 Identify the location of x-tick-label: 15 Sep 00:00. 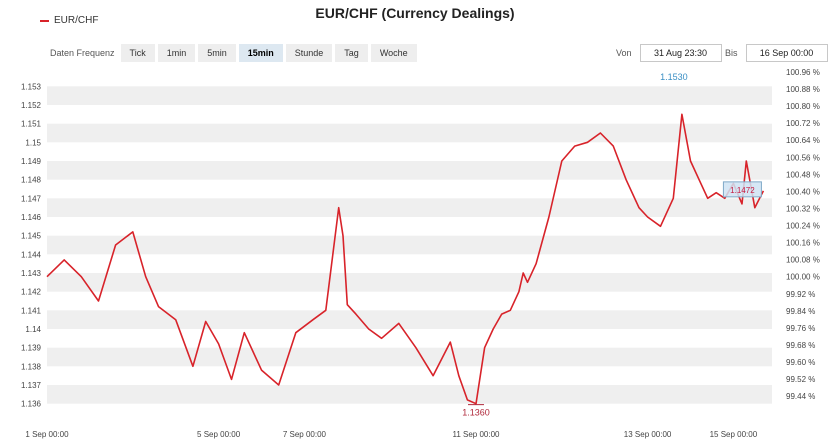
(734, 434).